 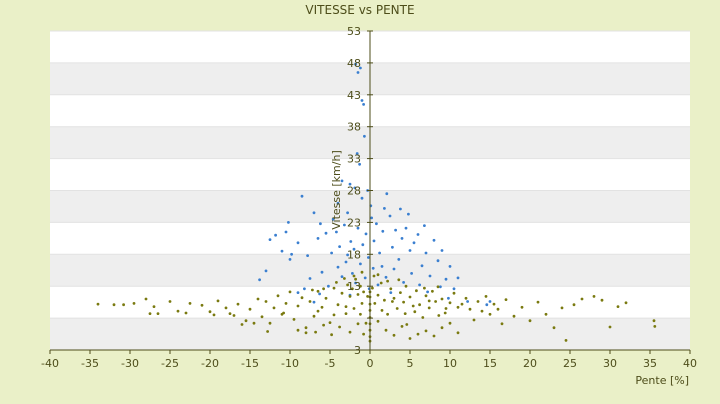 I want to click on y-tick-label: 23, so click(x=354, y=222).